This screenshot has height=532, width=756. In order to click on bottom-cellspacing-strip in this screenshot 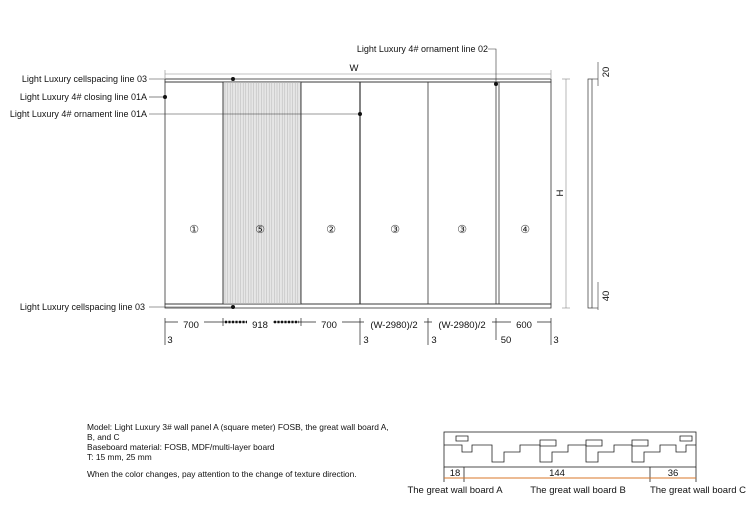, I will do `click(358, 306)`.